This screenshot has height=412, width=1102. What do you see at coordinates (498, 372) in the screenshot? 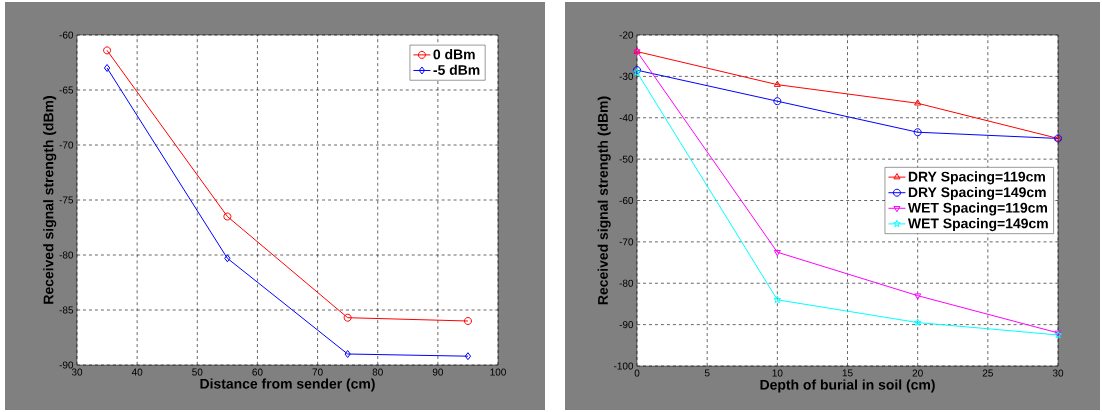
I see `x-tick-label: 100` at bounding box center [498, 372].